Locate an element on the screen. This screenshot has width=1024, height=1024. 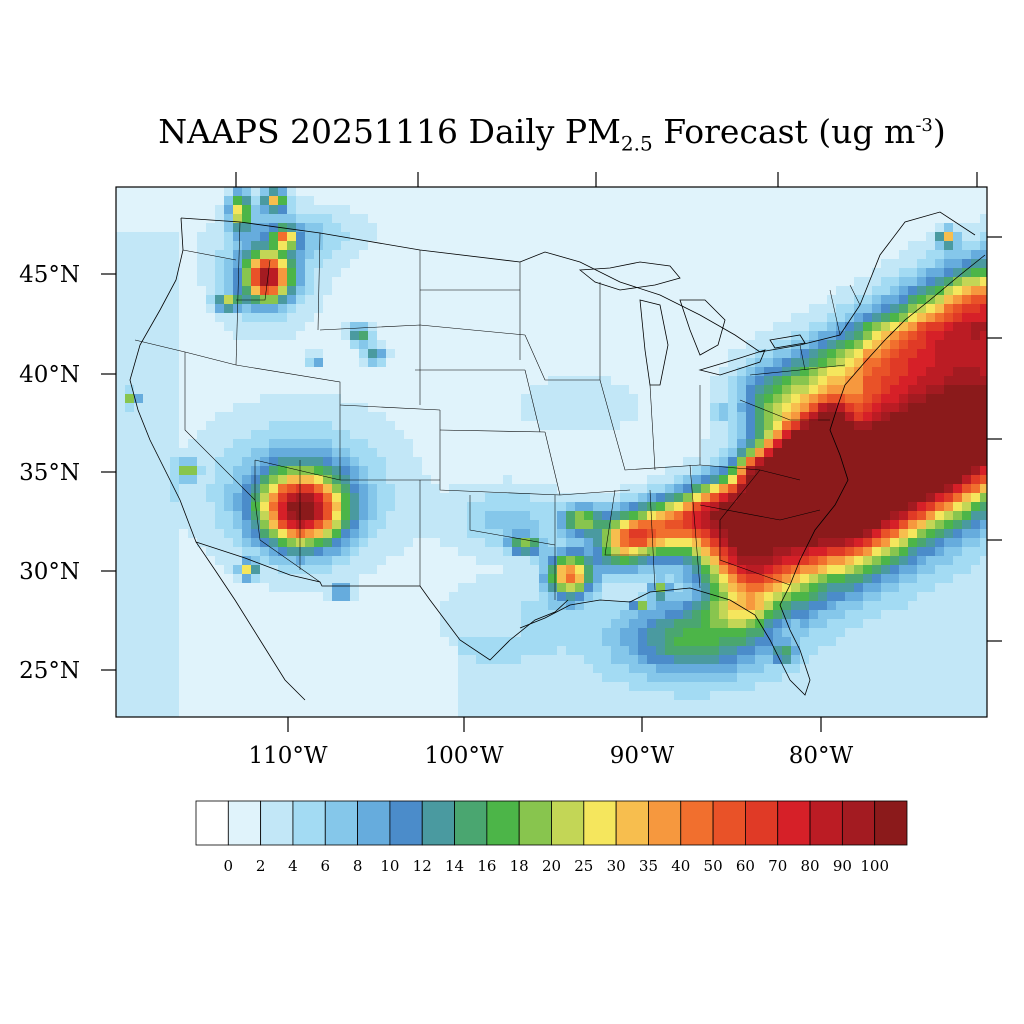
lake-ontario is located at coordinates (787, 341).